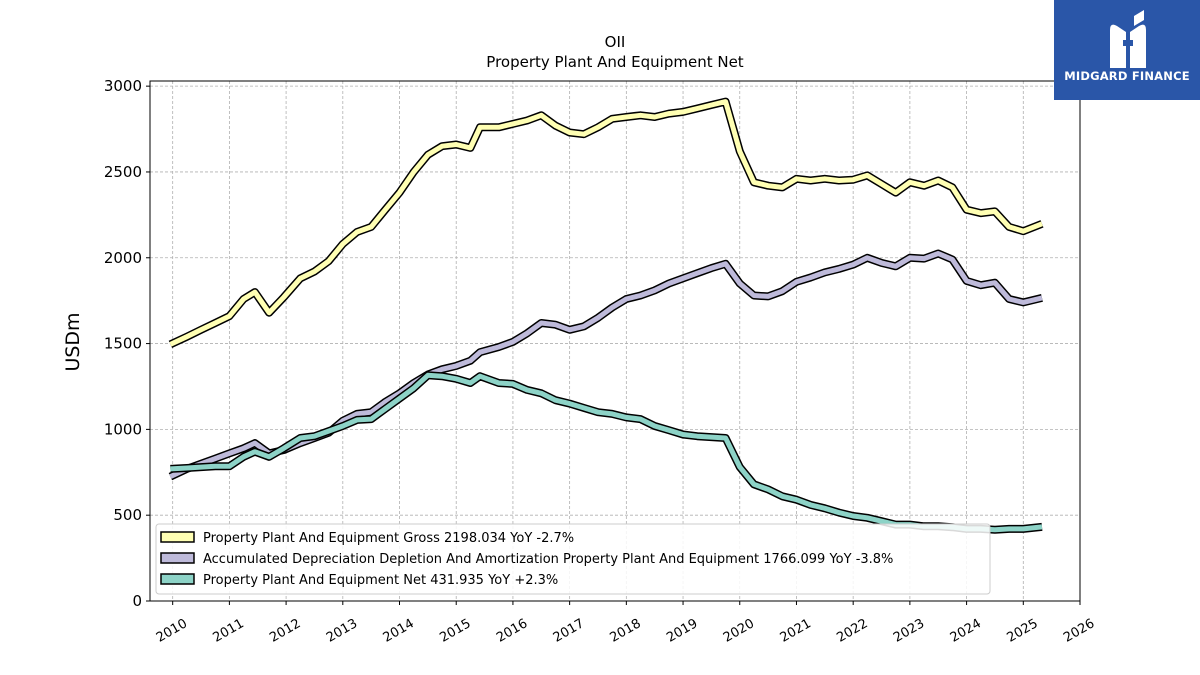 The height and width of the screenshot is (675, 1200). What do you see at coordinates (123, 86) in the screenshot?
I see `y-tick-label: 3000` at bounding box center [123, 86].